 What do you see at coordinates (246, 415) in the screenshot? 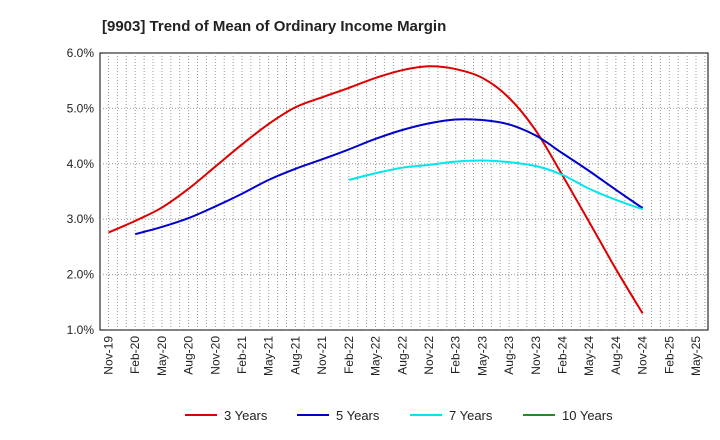
I see `legend-label: 3 Years` at bounding box center [246, 415].